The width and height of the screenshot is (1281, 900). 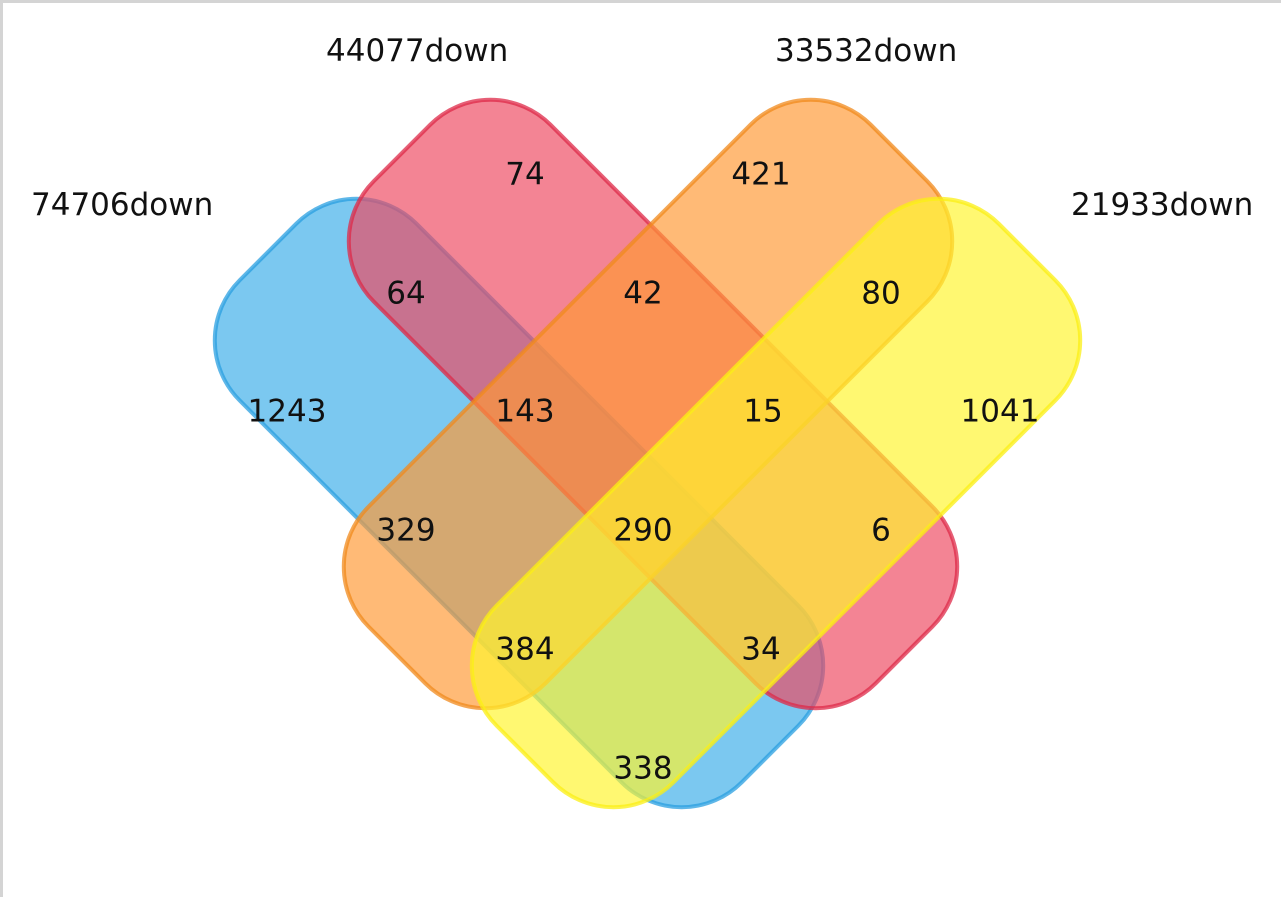 What do you see at coordinates (405, 531) in the screenshot?
I see `region-count-1-3: 329` at bounding box center [405, 531].